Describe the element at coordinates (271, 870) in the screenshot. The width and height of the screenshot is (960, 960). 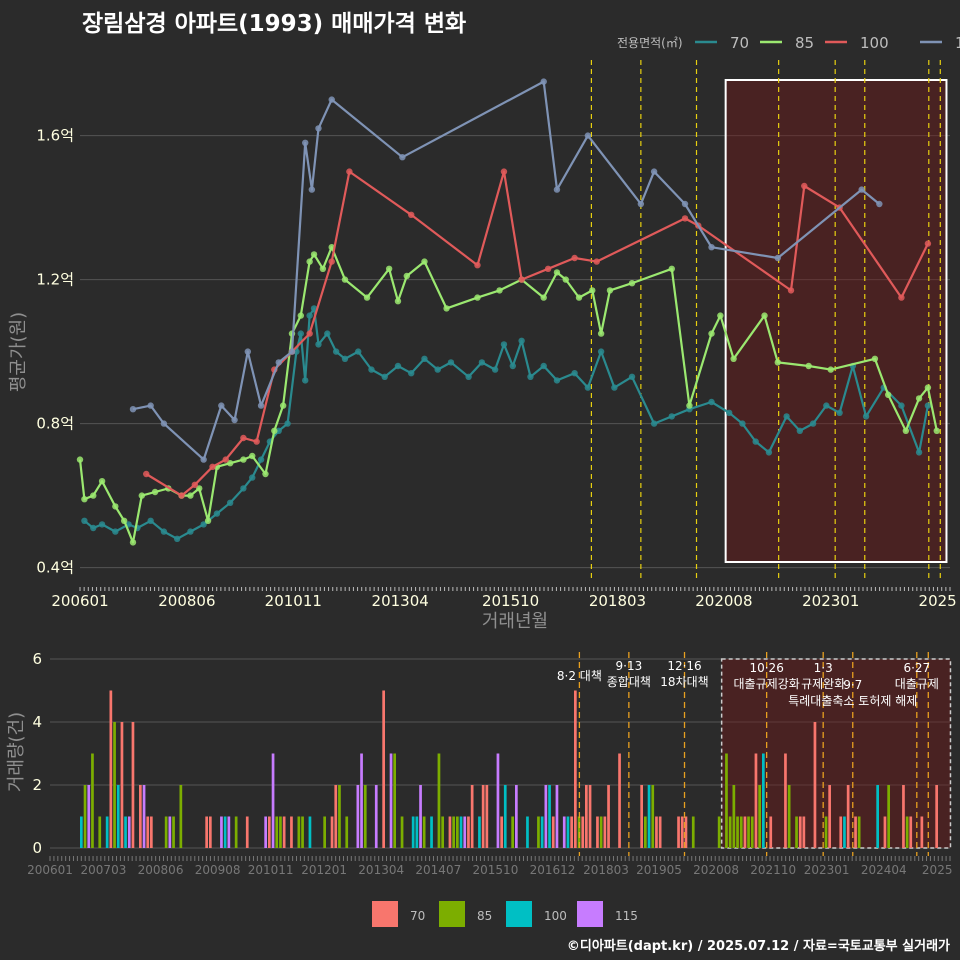
I see `volume-x-tick-label: 201011` at that location.